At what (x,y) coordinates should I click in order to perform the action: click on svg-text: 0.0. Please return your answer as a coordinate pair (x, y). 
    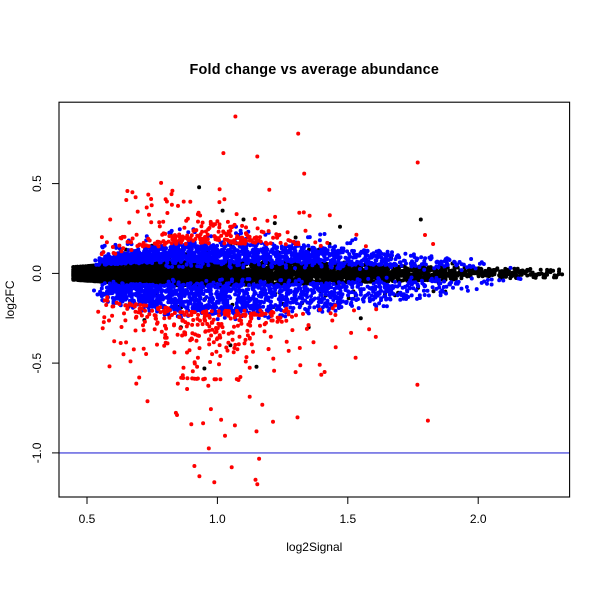
    Looking at the image, I should click on (37, 273).